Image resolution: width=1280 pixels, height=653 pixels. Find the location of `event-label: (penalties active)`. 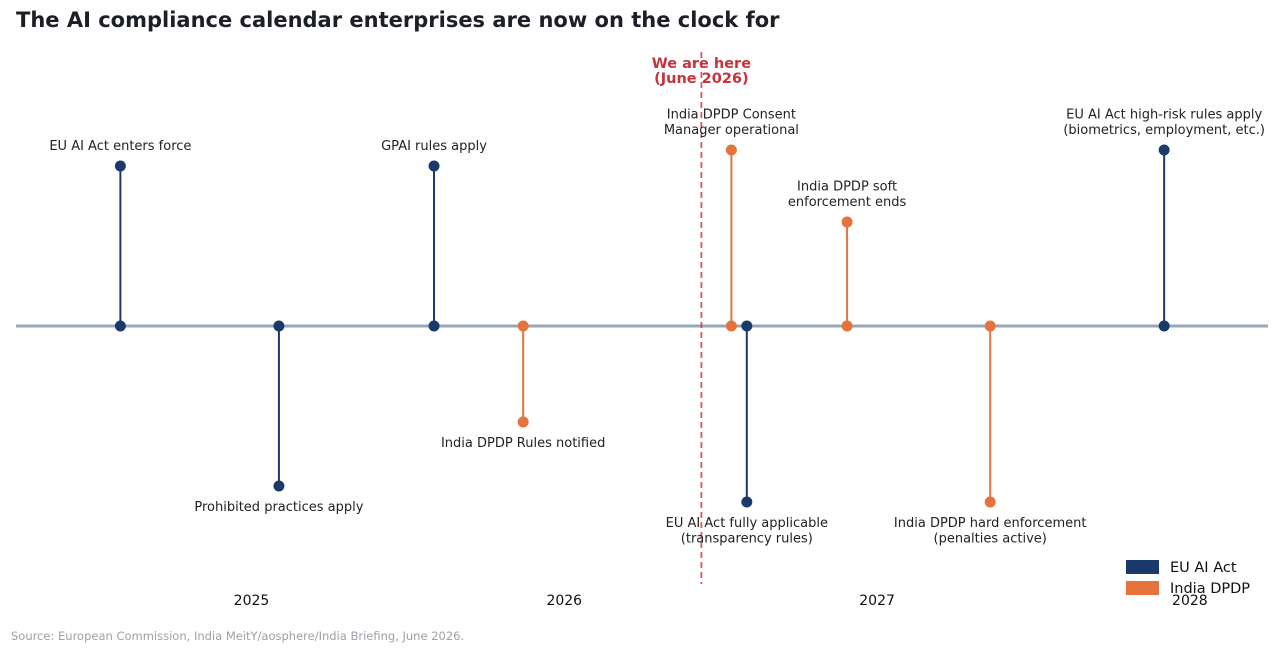

event-label: (penalties active) is located at coordinates (990, 539).